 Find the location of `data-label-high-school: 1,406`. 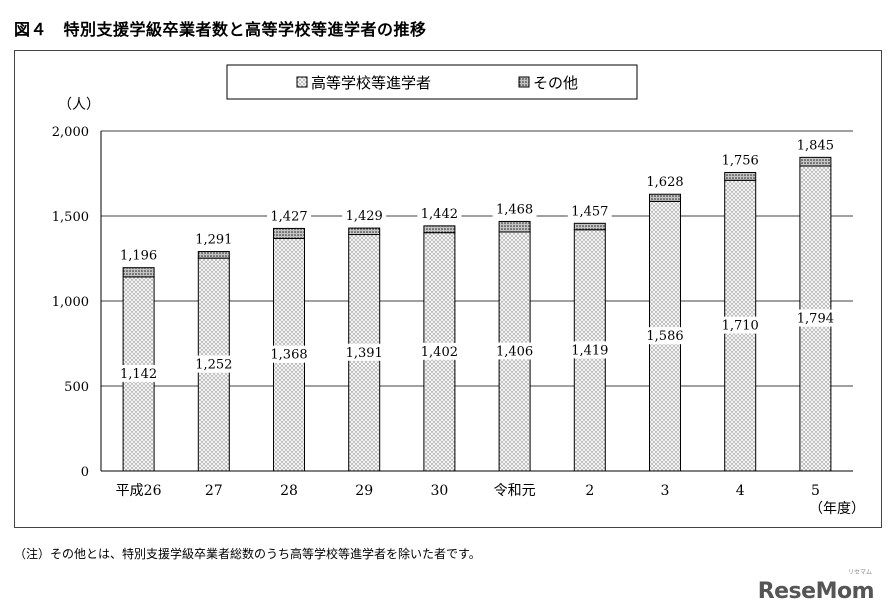

data-label-high-school: 1,406 is located at coordinates (514, 351).